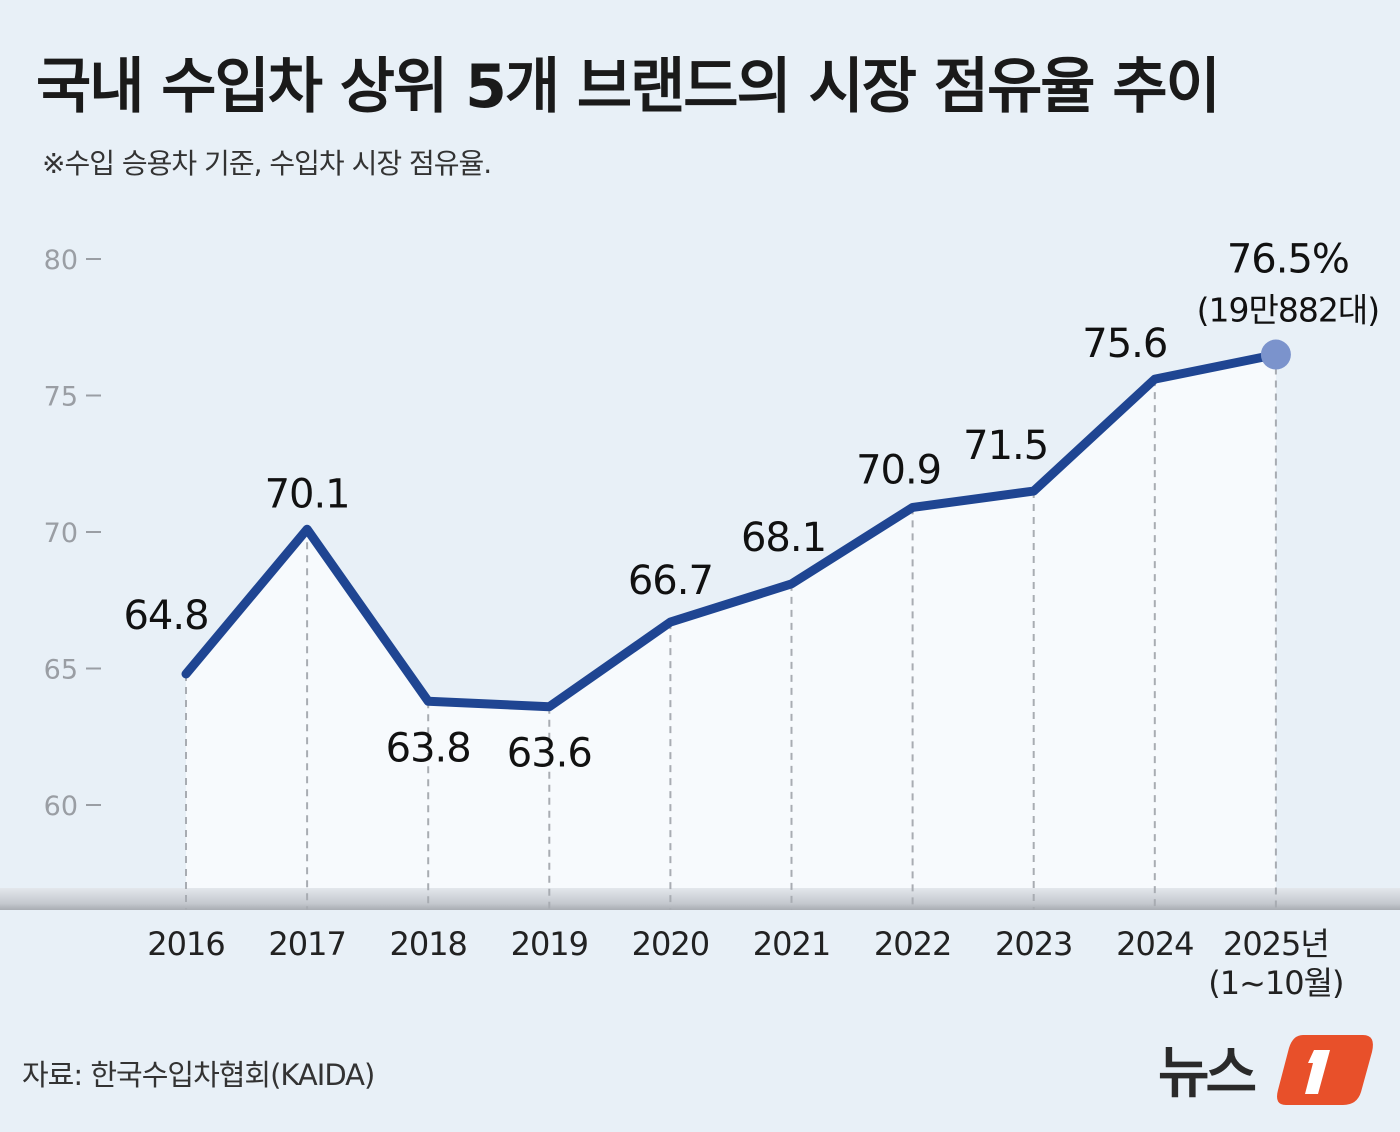 This screenshot has width=1400, height=1132. What do you see at coordinates (912, 944) in the screenshot?
I see `x-tick-label: 2022` at bounding box center [912, 944].